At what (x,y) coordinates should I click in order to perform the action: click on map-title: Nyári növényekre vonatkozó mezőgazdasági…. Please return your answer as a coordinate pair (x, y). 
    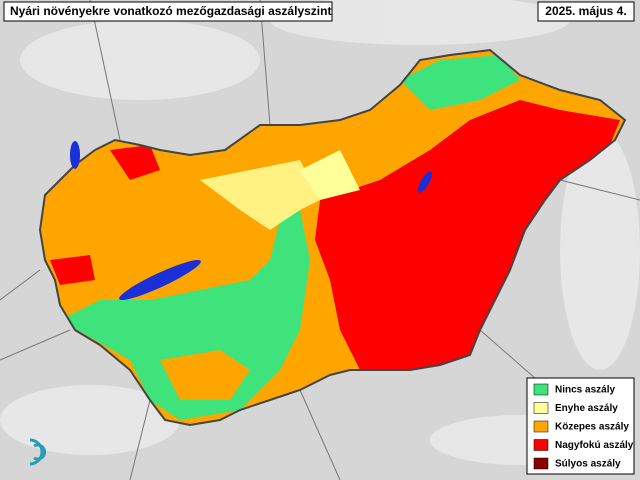
    Looking at the image, I should click on (170, 11).